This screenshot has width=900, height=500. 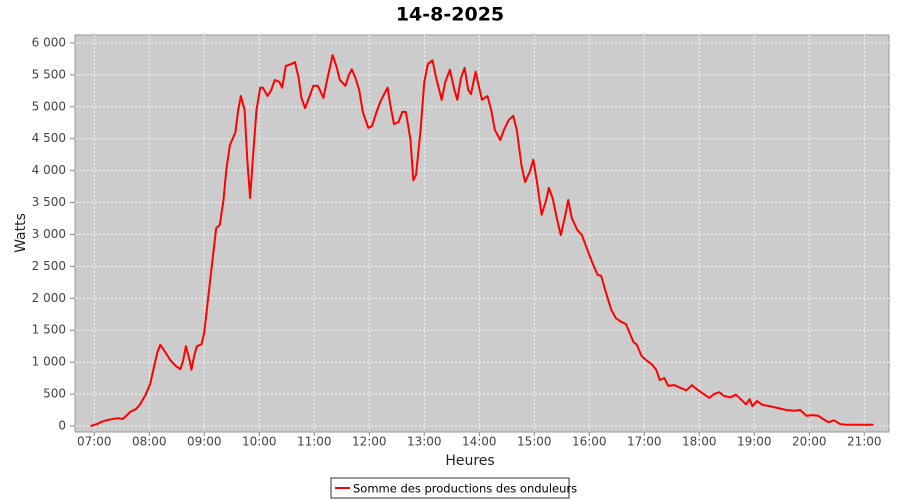 I want to click on x-tick-label: 15:00, so click(x=534, y=442).